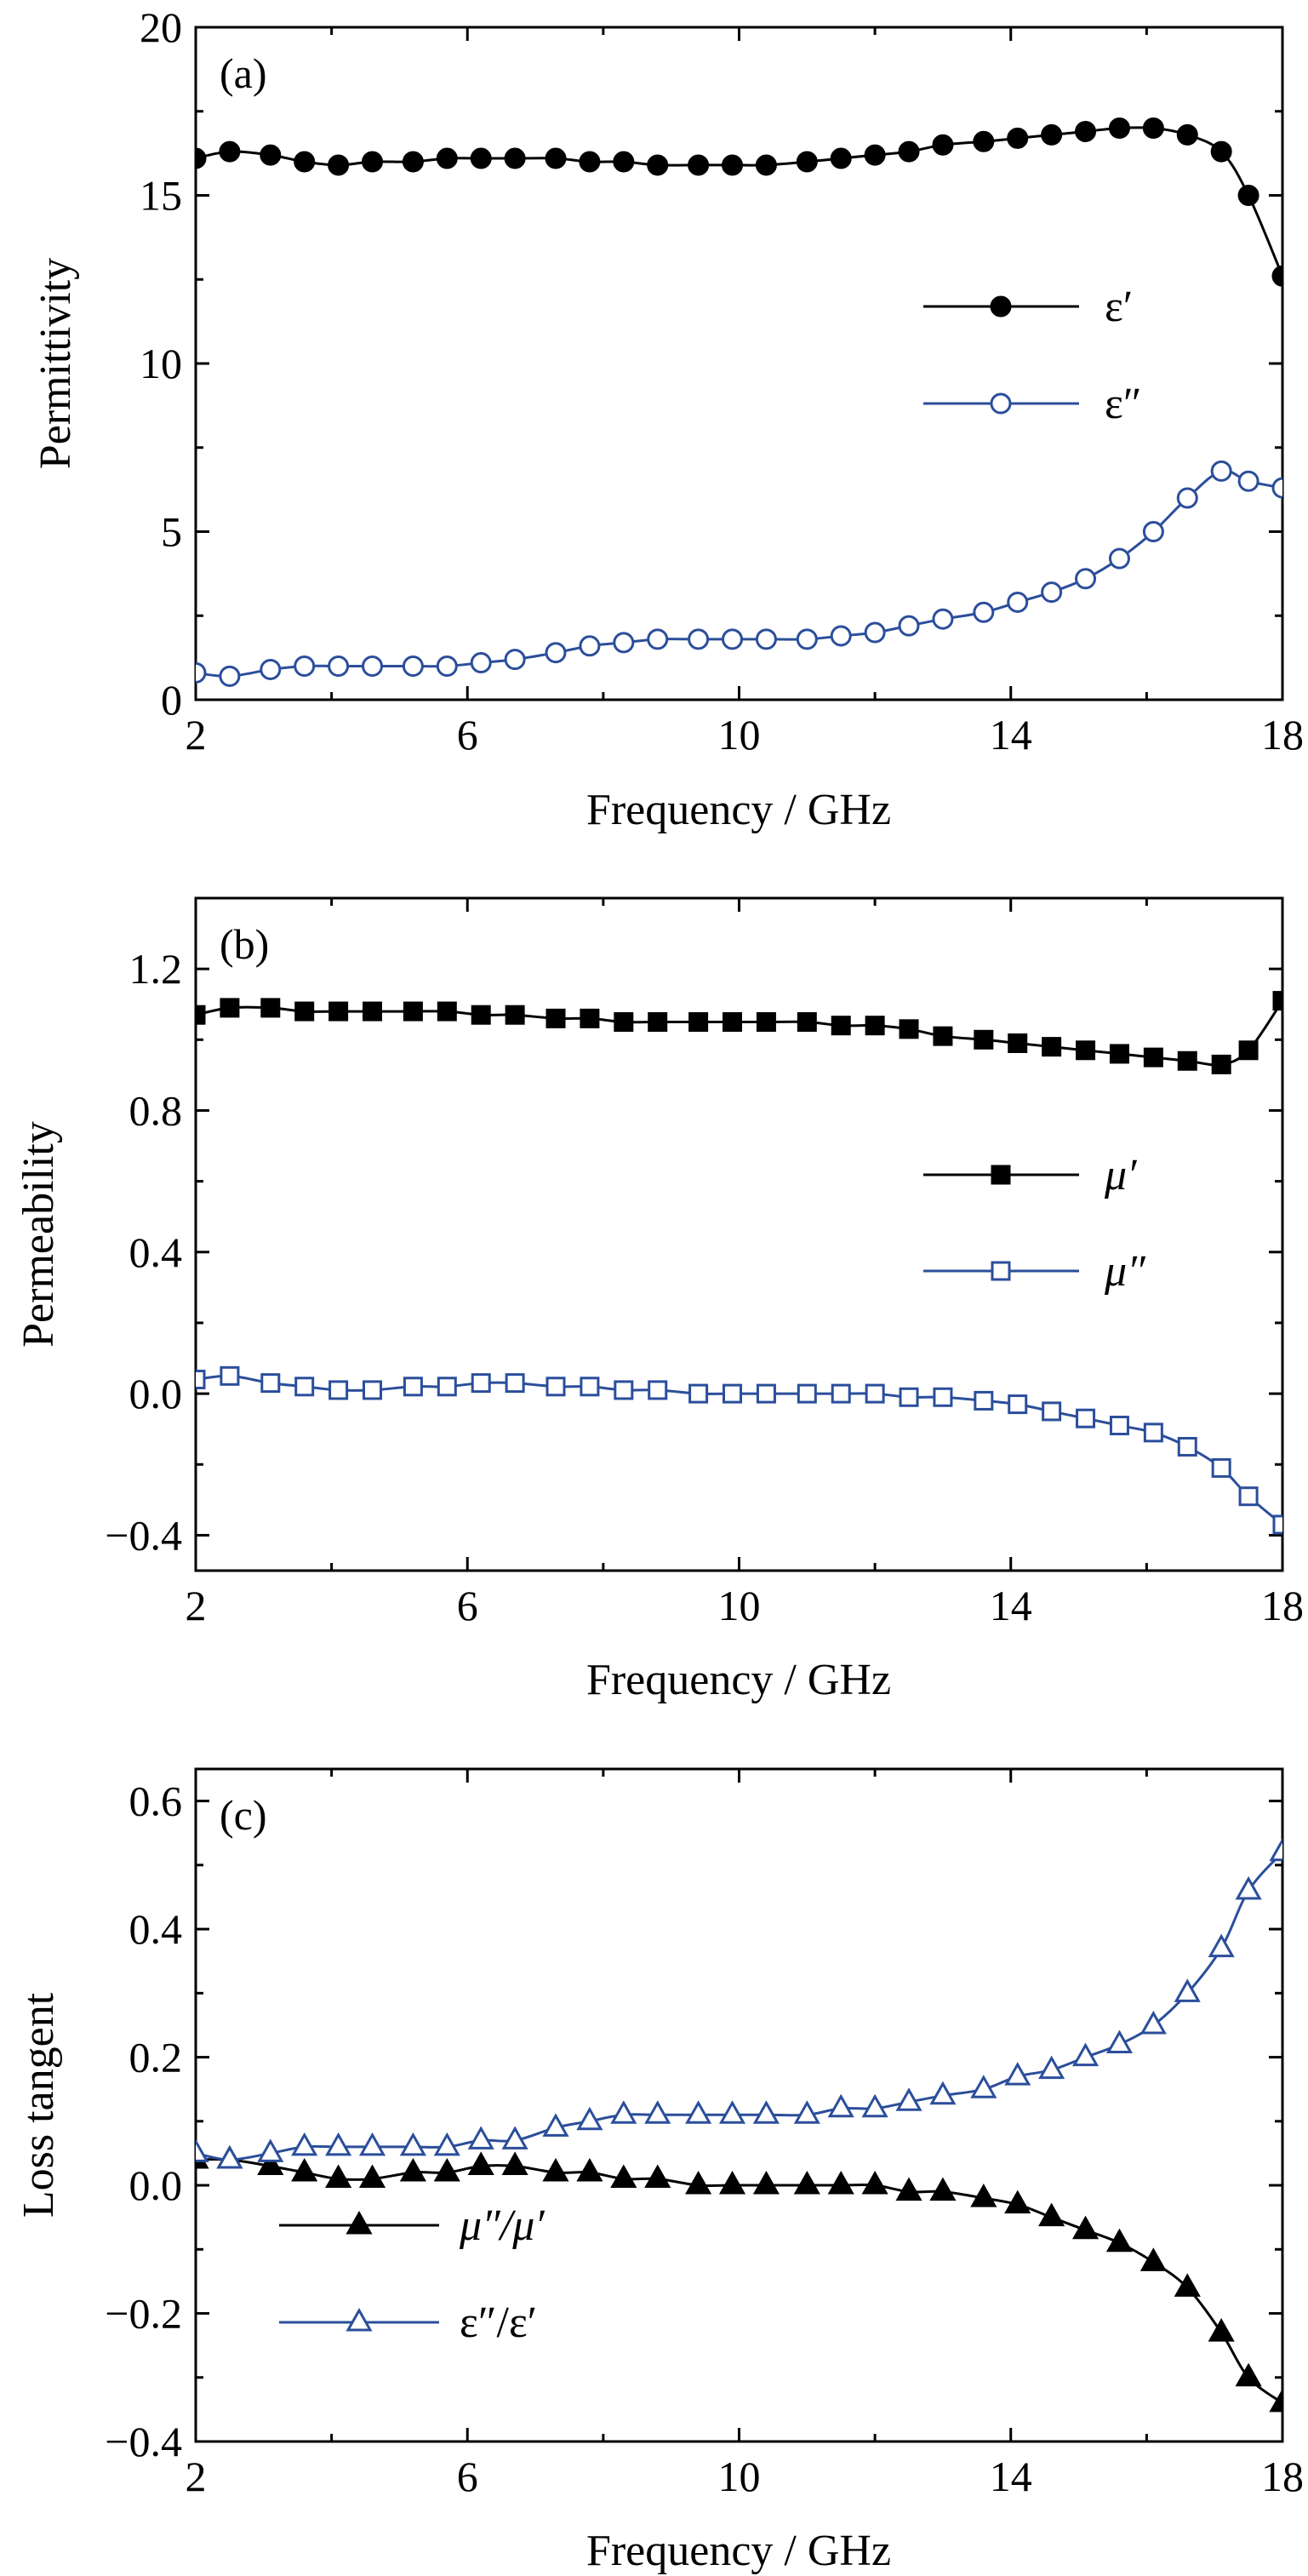 This screenshot has width=1308, height=2576. Describe the element at coordinates (1123, 404) in the screenshot. I see `legend-label-eps-imag: ε″` at that location.